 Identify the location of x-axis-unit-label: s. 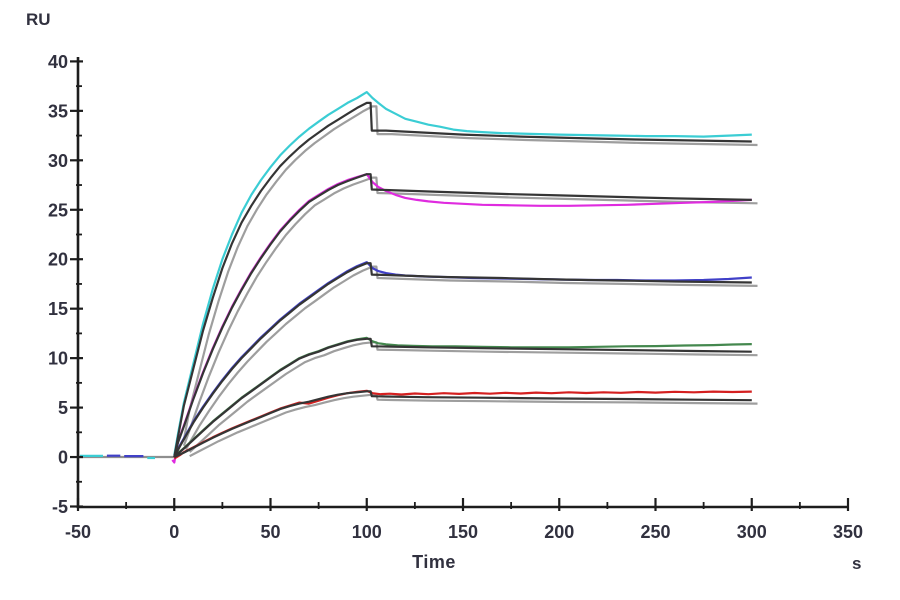
(857, 563).